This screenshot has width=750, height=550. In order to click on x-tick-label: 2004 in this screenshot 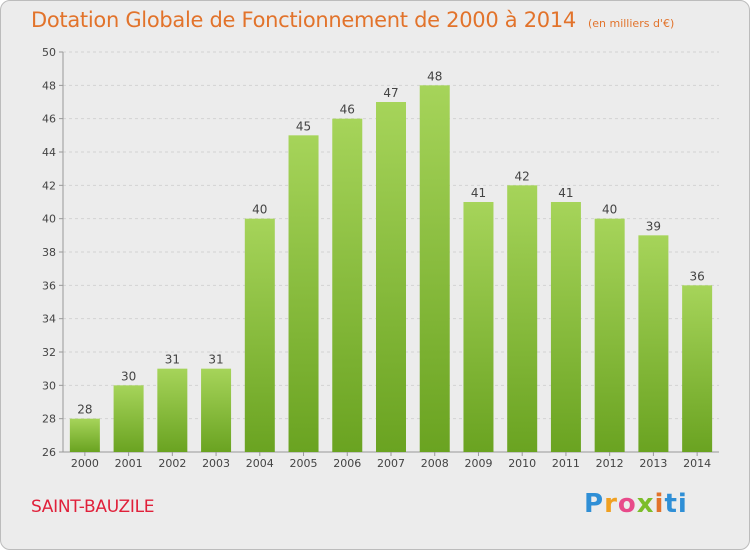, I will do `click(260, 463)`.